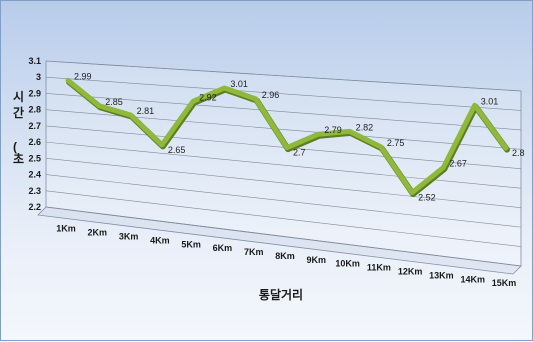 Image resolution: width=533 pixels, height=342 pixels. Describe the element at coordinates (18, 112) in the screenshot. I see `y-axis-title-char: 간` at that location.